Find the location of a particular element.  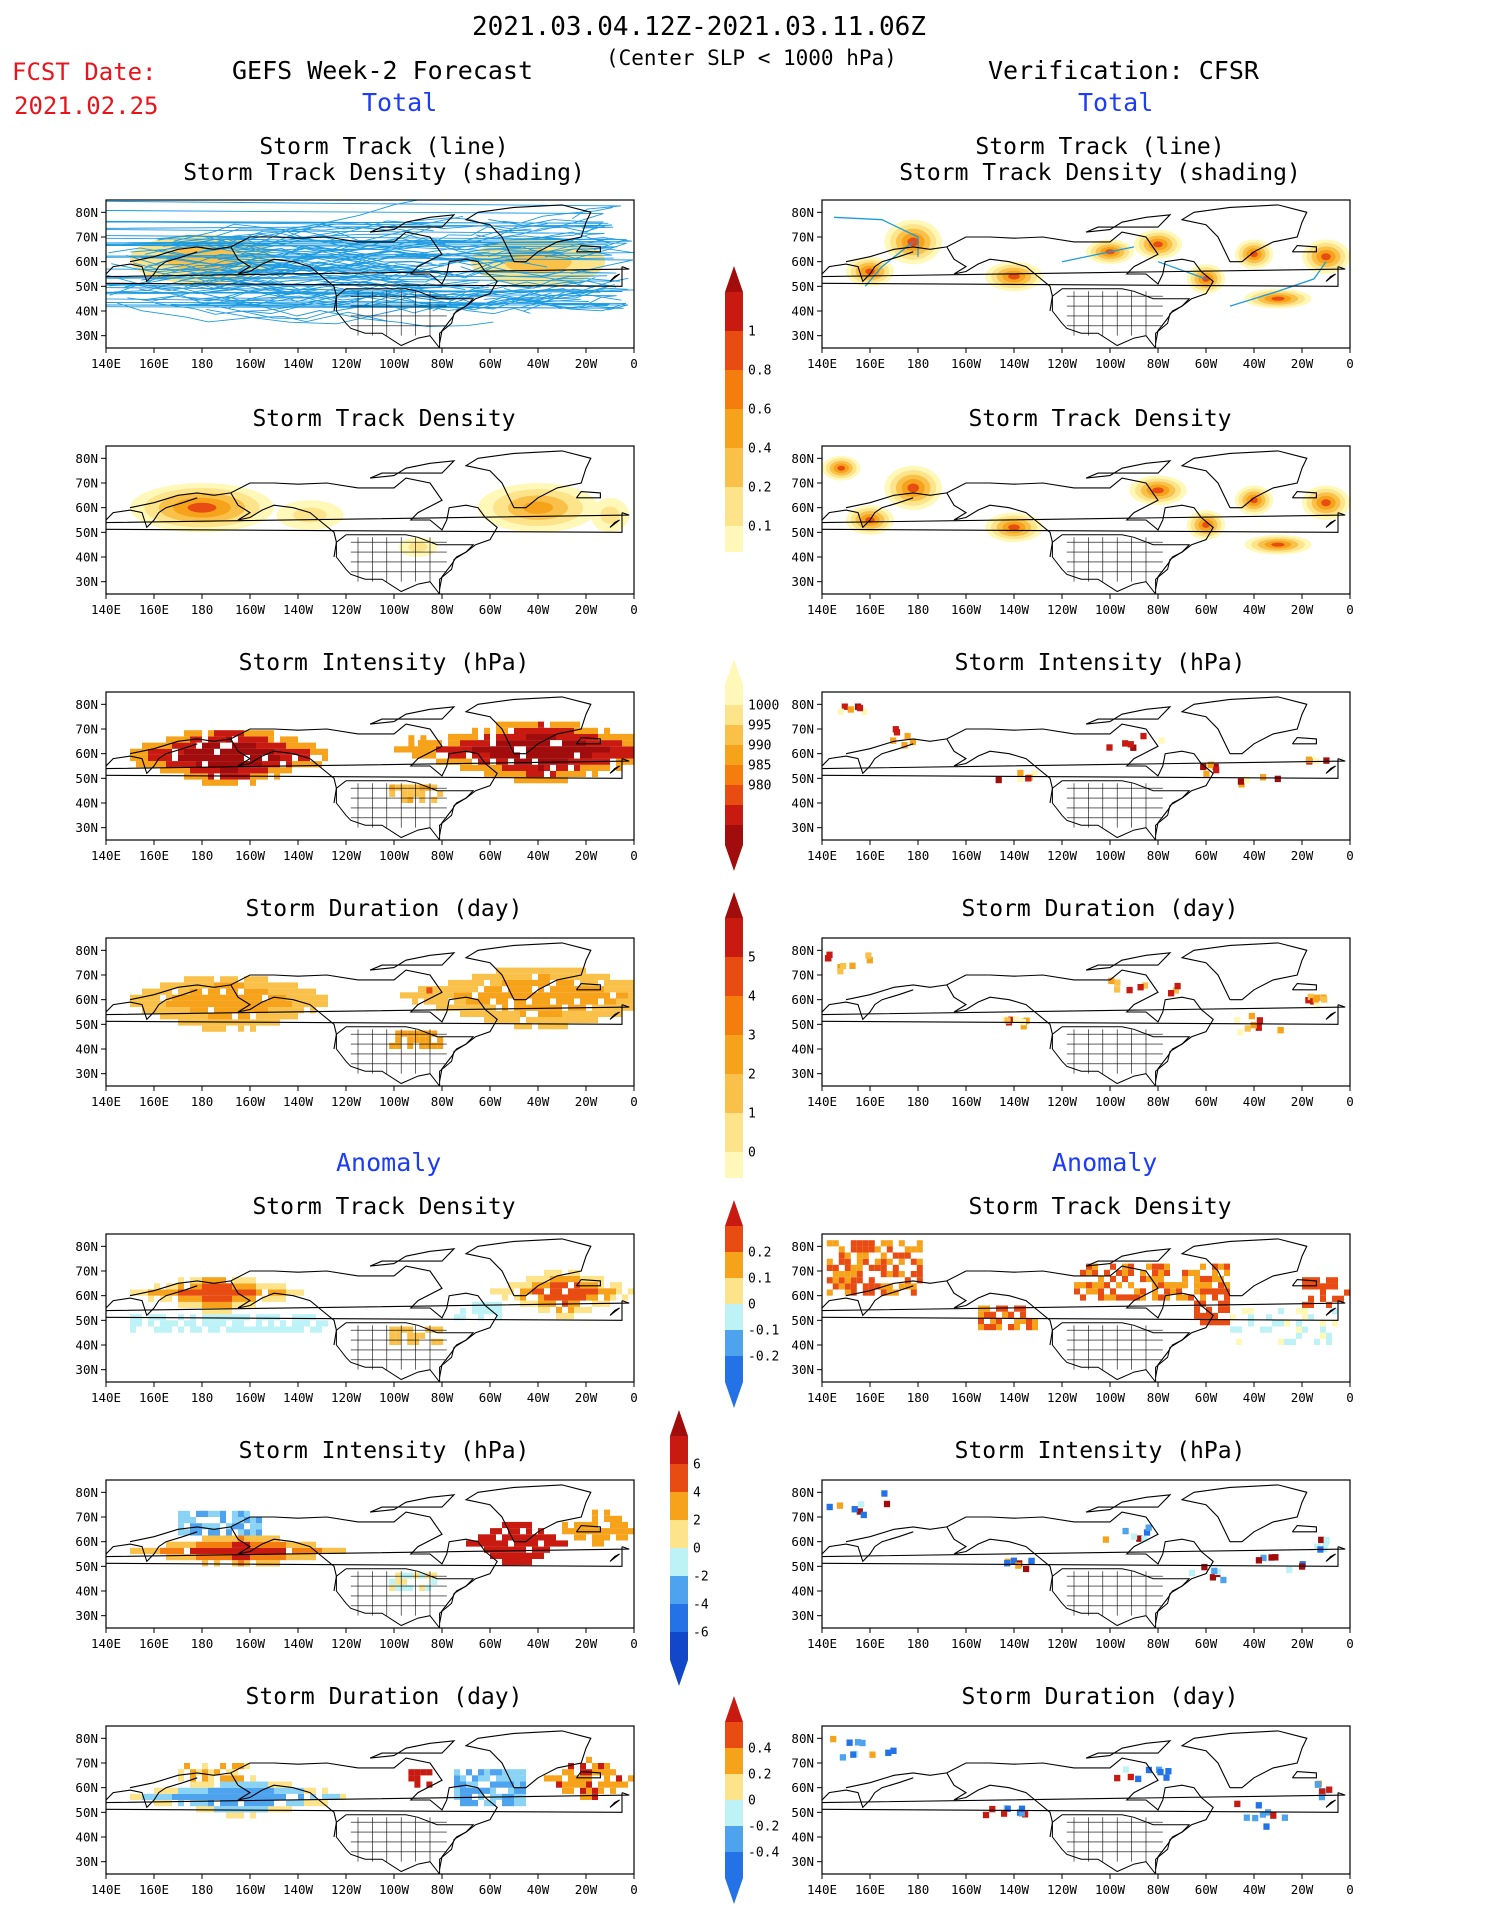

colorbar-label: -0.2 is located at coordinates (763, 1357).